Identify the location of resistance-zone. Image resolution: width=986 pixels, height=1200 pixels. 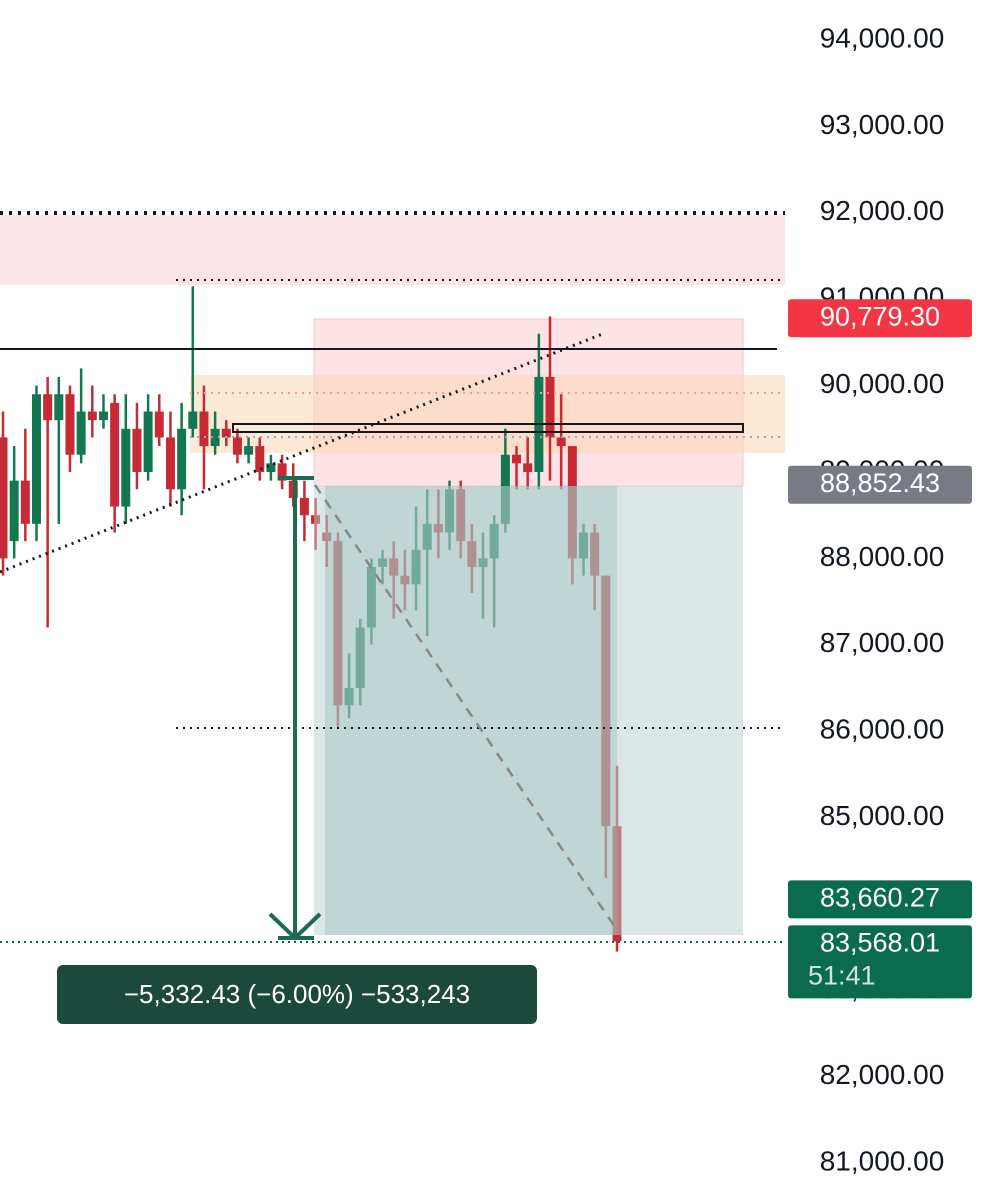
(392, 250).